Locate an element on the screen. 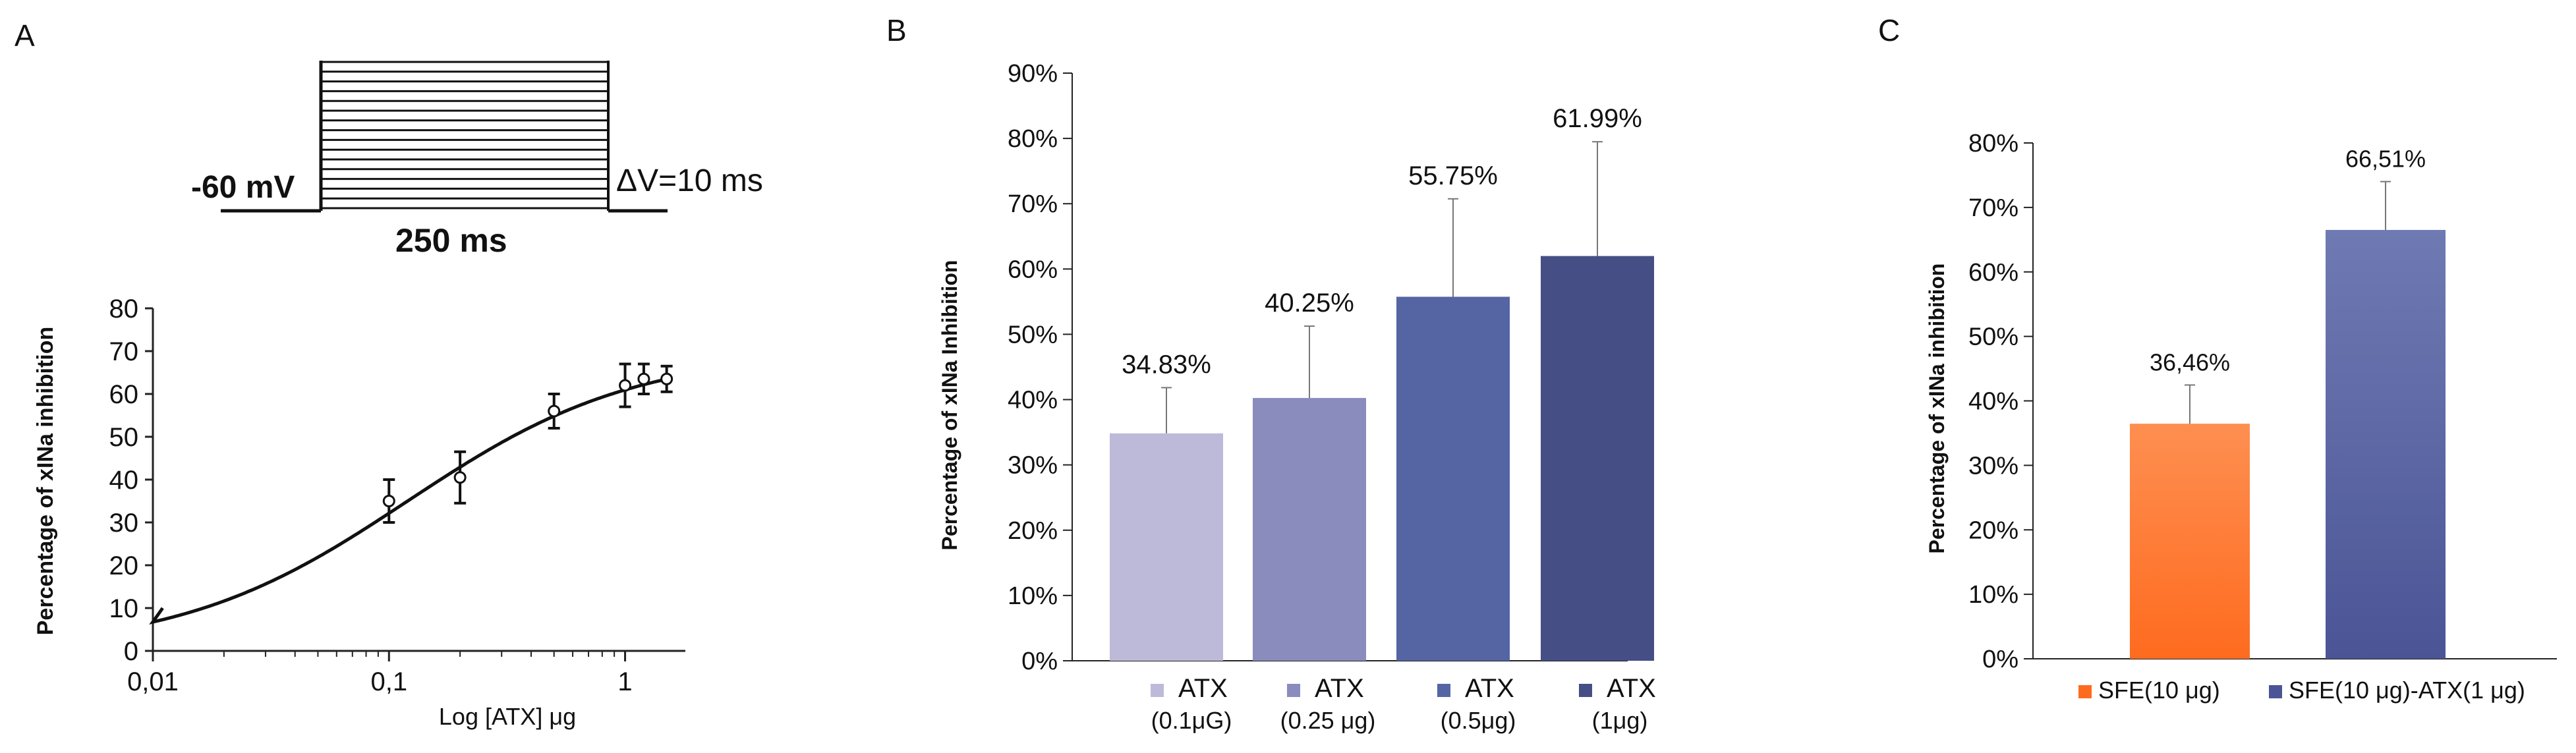 The width and height of the screenshot is (2576, 753). legend-label: SFE(10 μg) is located at coordinates (2159, 690).